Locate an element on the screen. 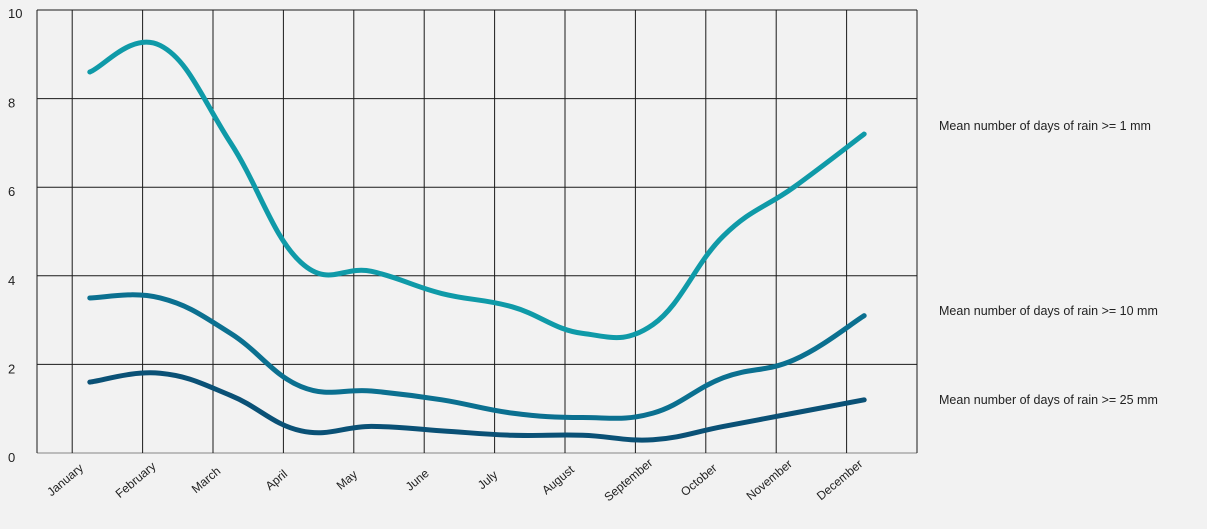 The image size is (1207, 529). x-tick-label: December is located at coordinates (839, 480).